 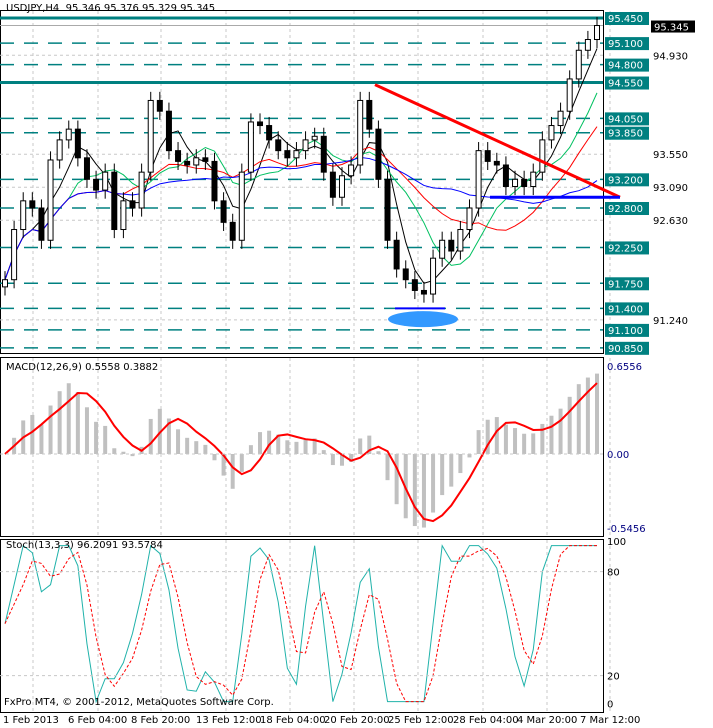 I want to click on current-price-text: 95.345, so click(x=671, y=28).